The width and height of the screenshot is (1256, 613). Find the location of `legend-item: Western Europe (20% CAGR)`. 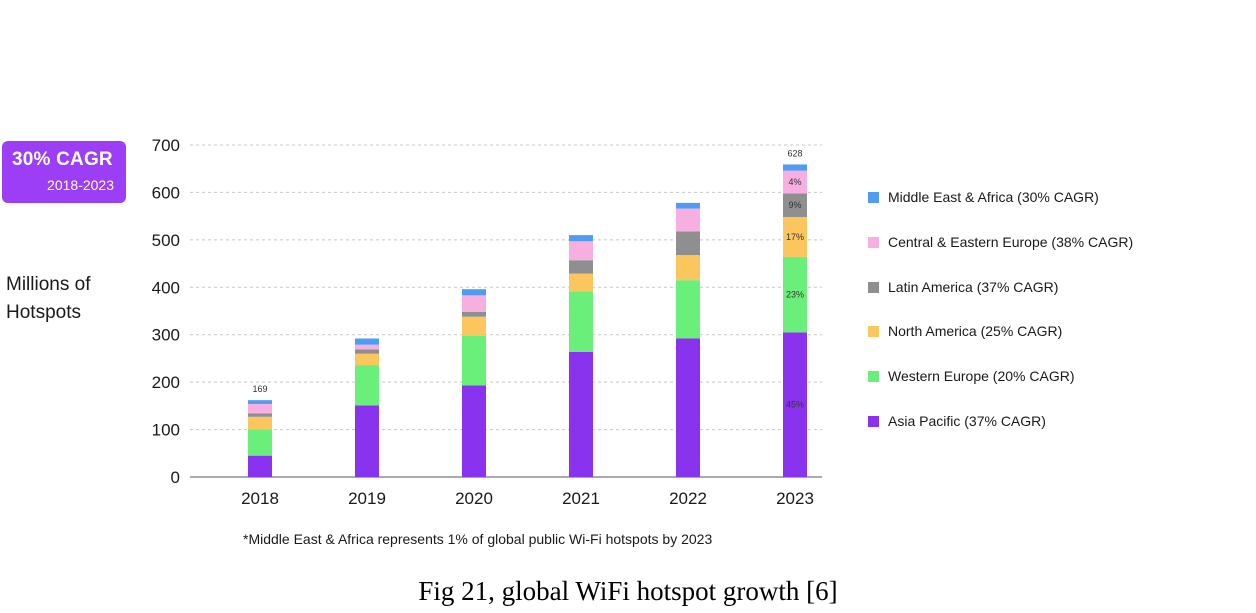

legend-item: Western Europe (20% CAGR) is located at coordinates (1031, 377).